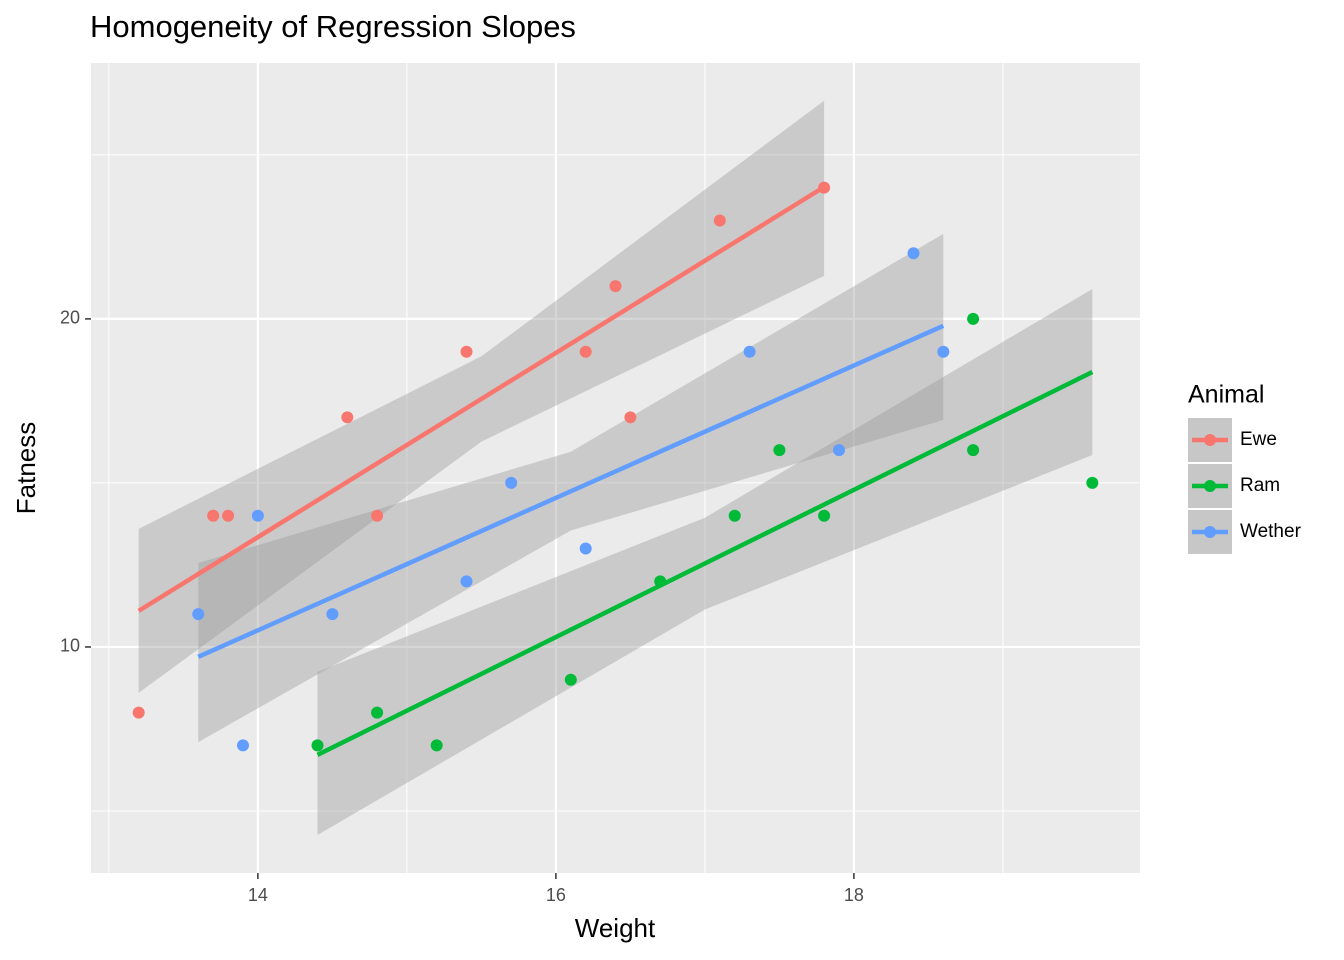 Image resolution: width=1344 pixels, height=960 pixels. Describe the element at coordinates (70, 318) in the screenshot. I see `y-tick-label: 20` at that location.